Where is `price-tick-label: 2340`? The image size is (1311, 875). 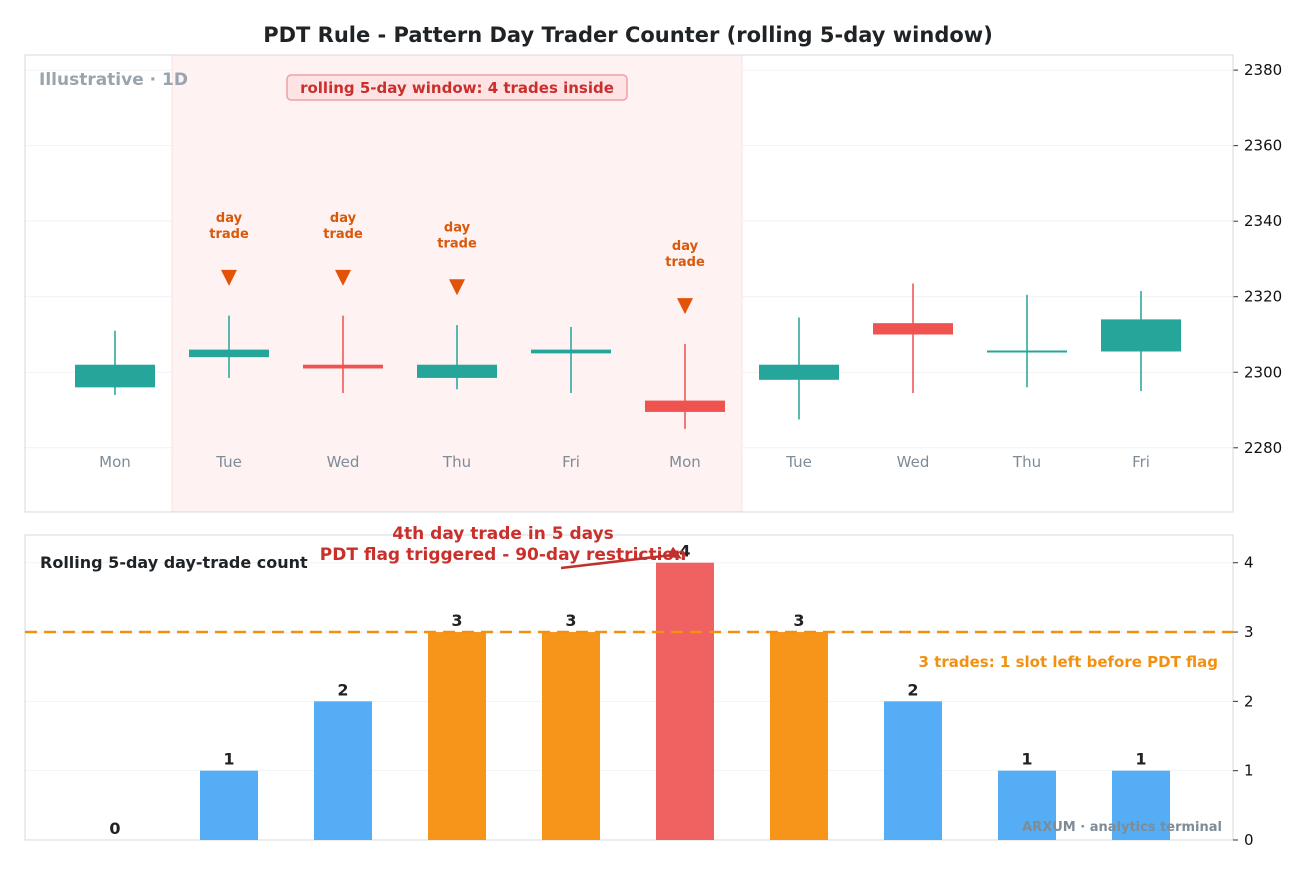
price-tick-label: 2340 is located at coordinates (1263, 221).